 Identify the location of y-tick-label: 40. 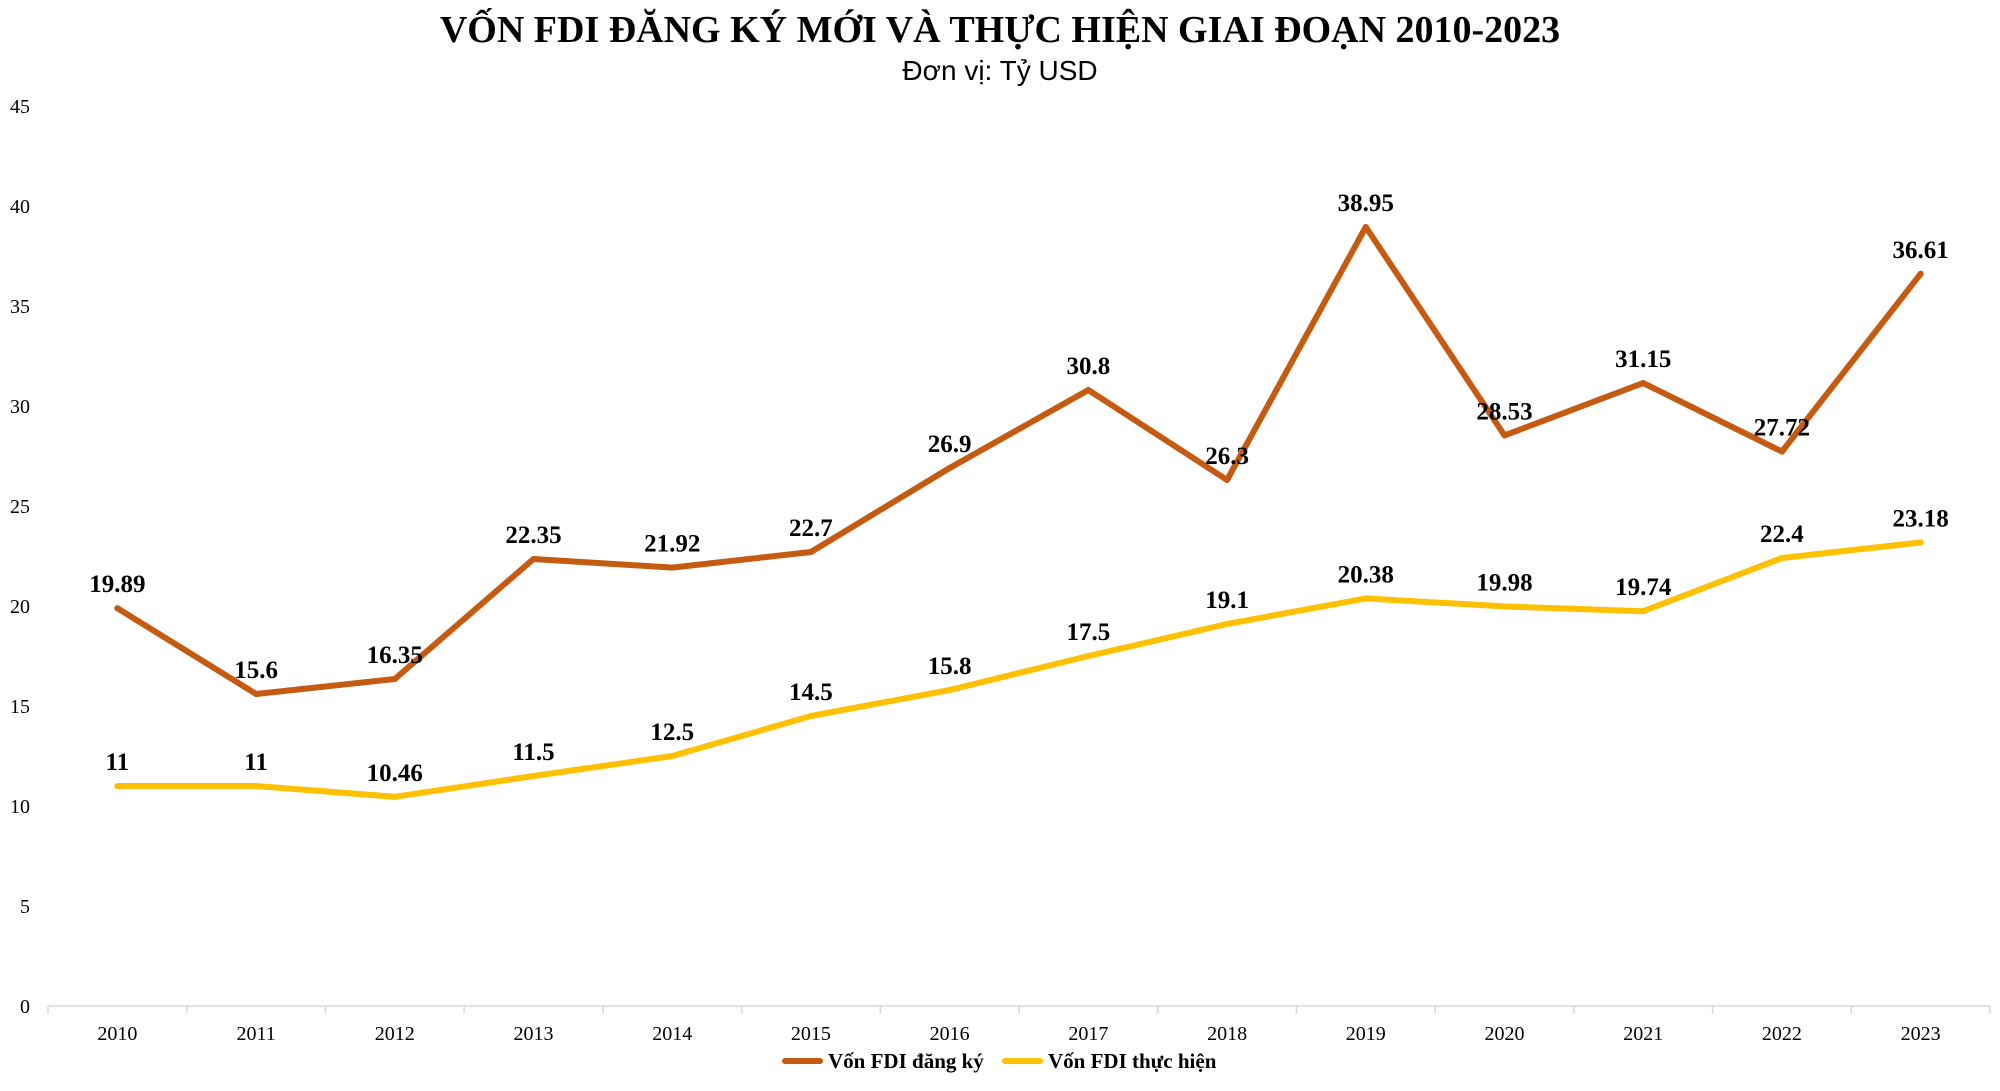
(20, 207).